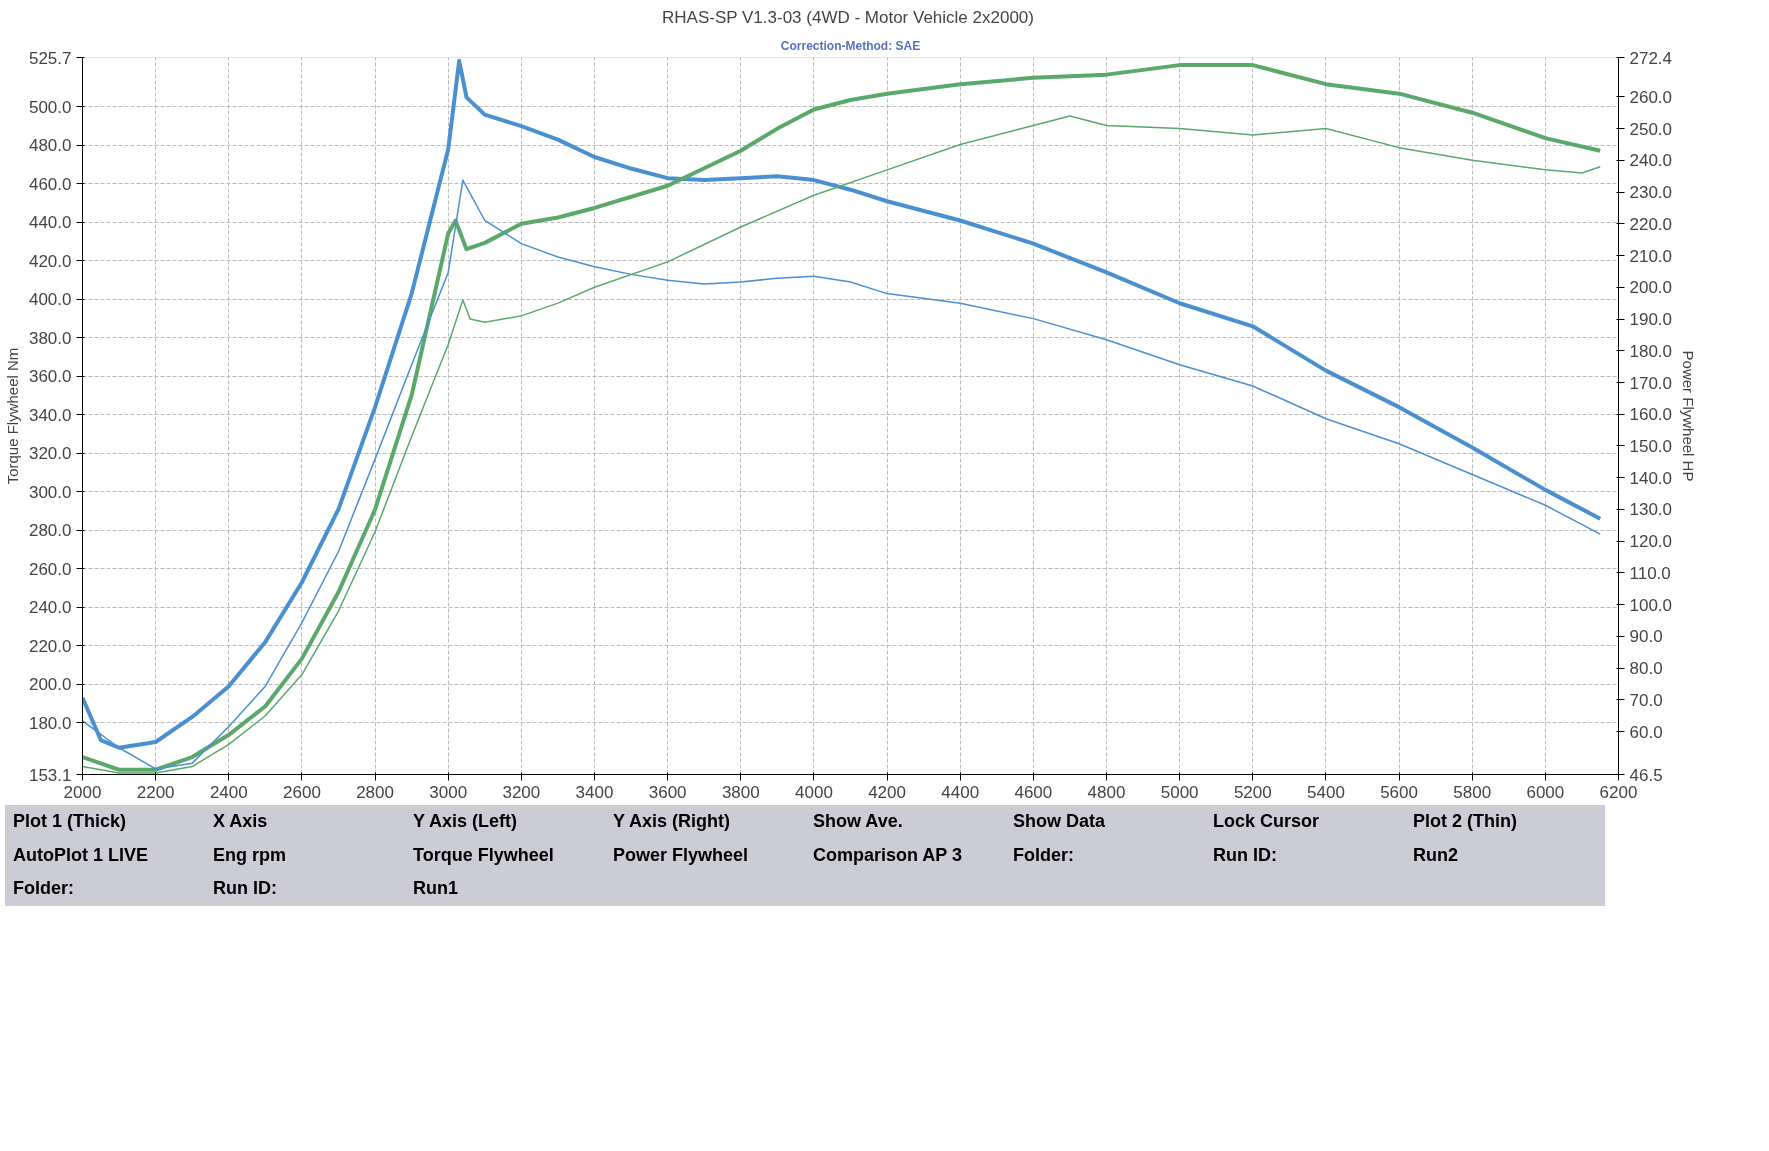 The height and width of the screenshot is (1151, 1769). What do you see at coordinates (888, 855) in the screenshot?
I see `text: Comparison AP 3` at bounding box center [888, 855].